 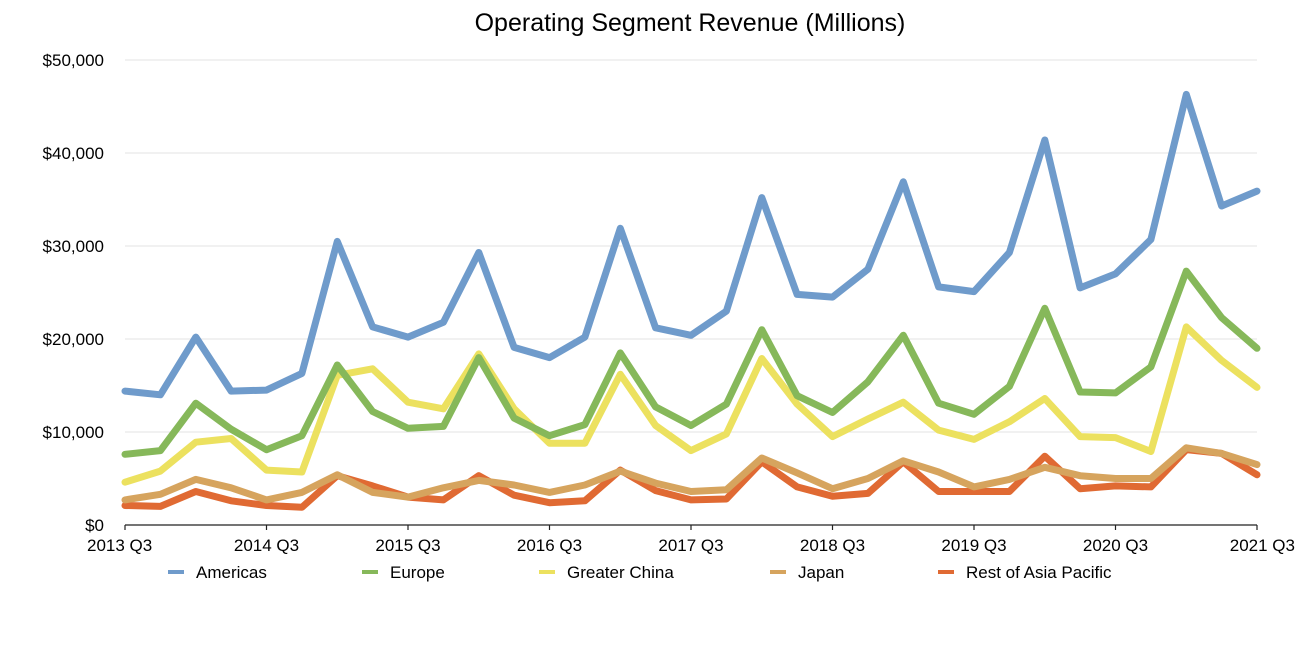 What do you see at coordinates (690, 23) in the screenshot?
I see `chart-title: Operating Segment Revenue (Millions)` at bounding box center [690, 23].